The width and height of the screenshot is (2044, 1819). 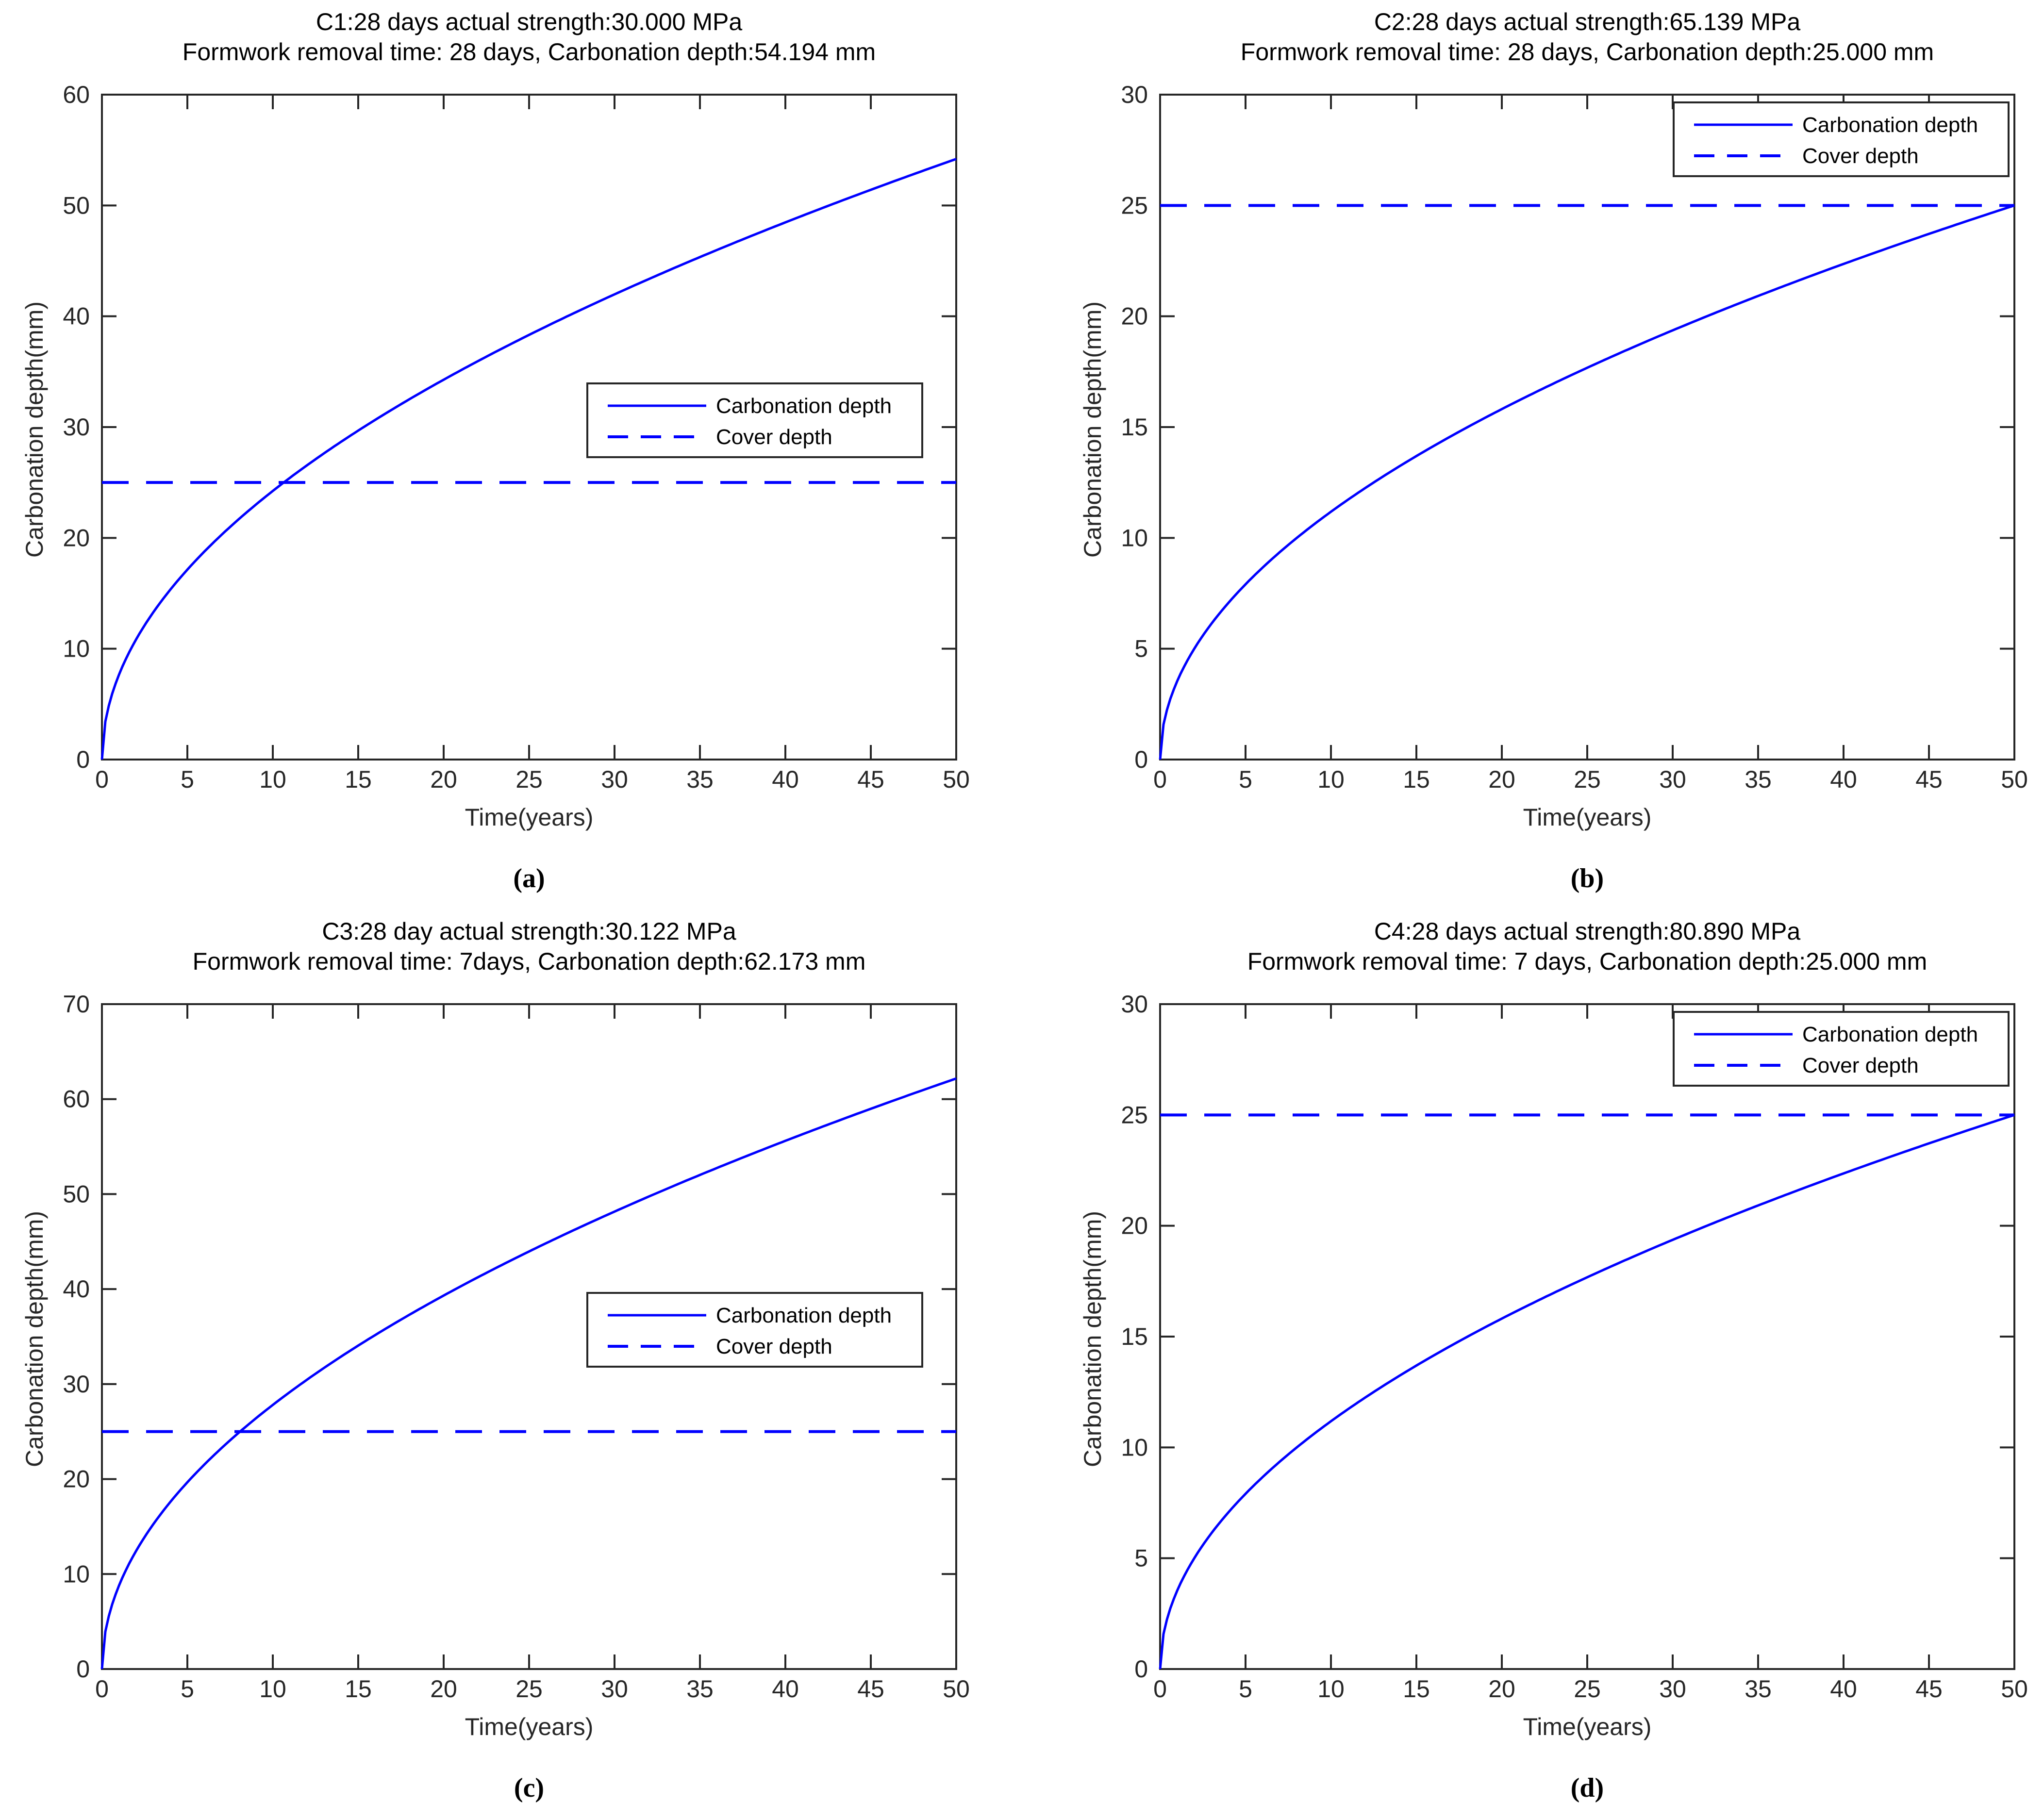 I want to click on panel-label-c: (c), so click(x=529, y=1788).